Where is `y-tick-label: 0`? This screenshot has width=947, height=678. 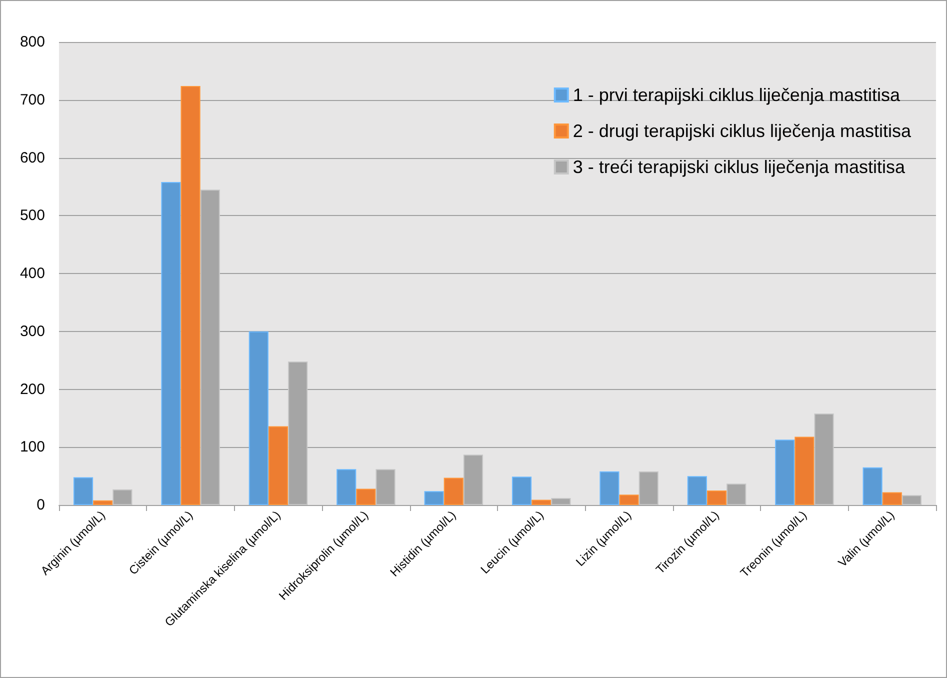 y-tick-label: 0 is located at coordinates (40, 505).